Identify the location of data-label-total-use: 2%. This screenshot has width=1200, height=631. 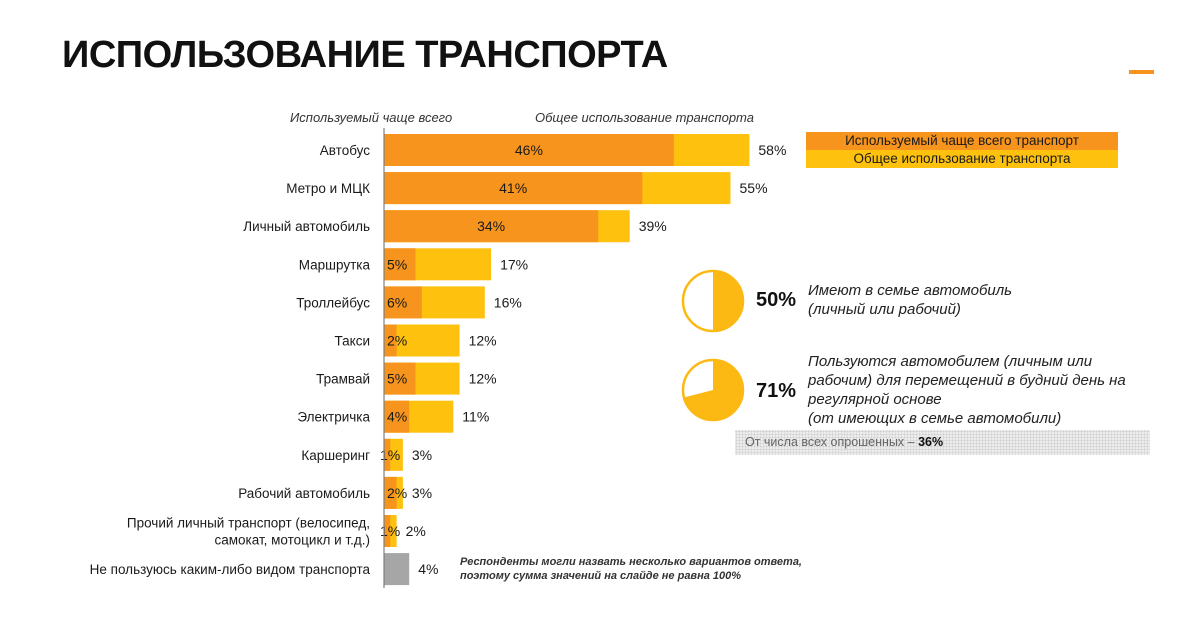
(416, 531).